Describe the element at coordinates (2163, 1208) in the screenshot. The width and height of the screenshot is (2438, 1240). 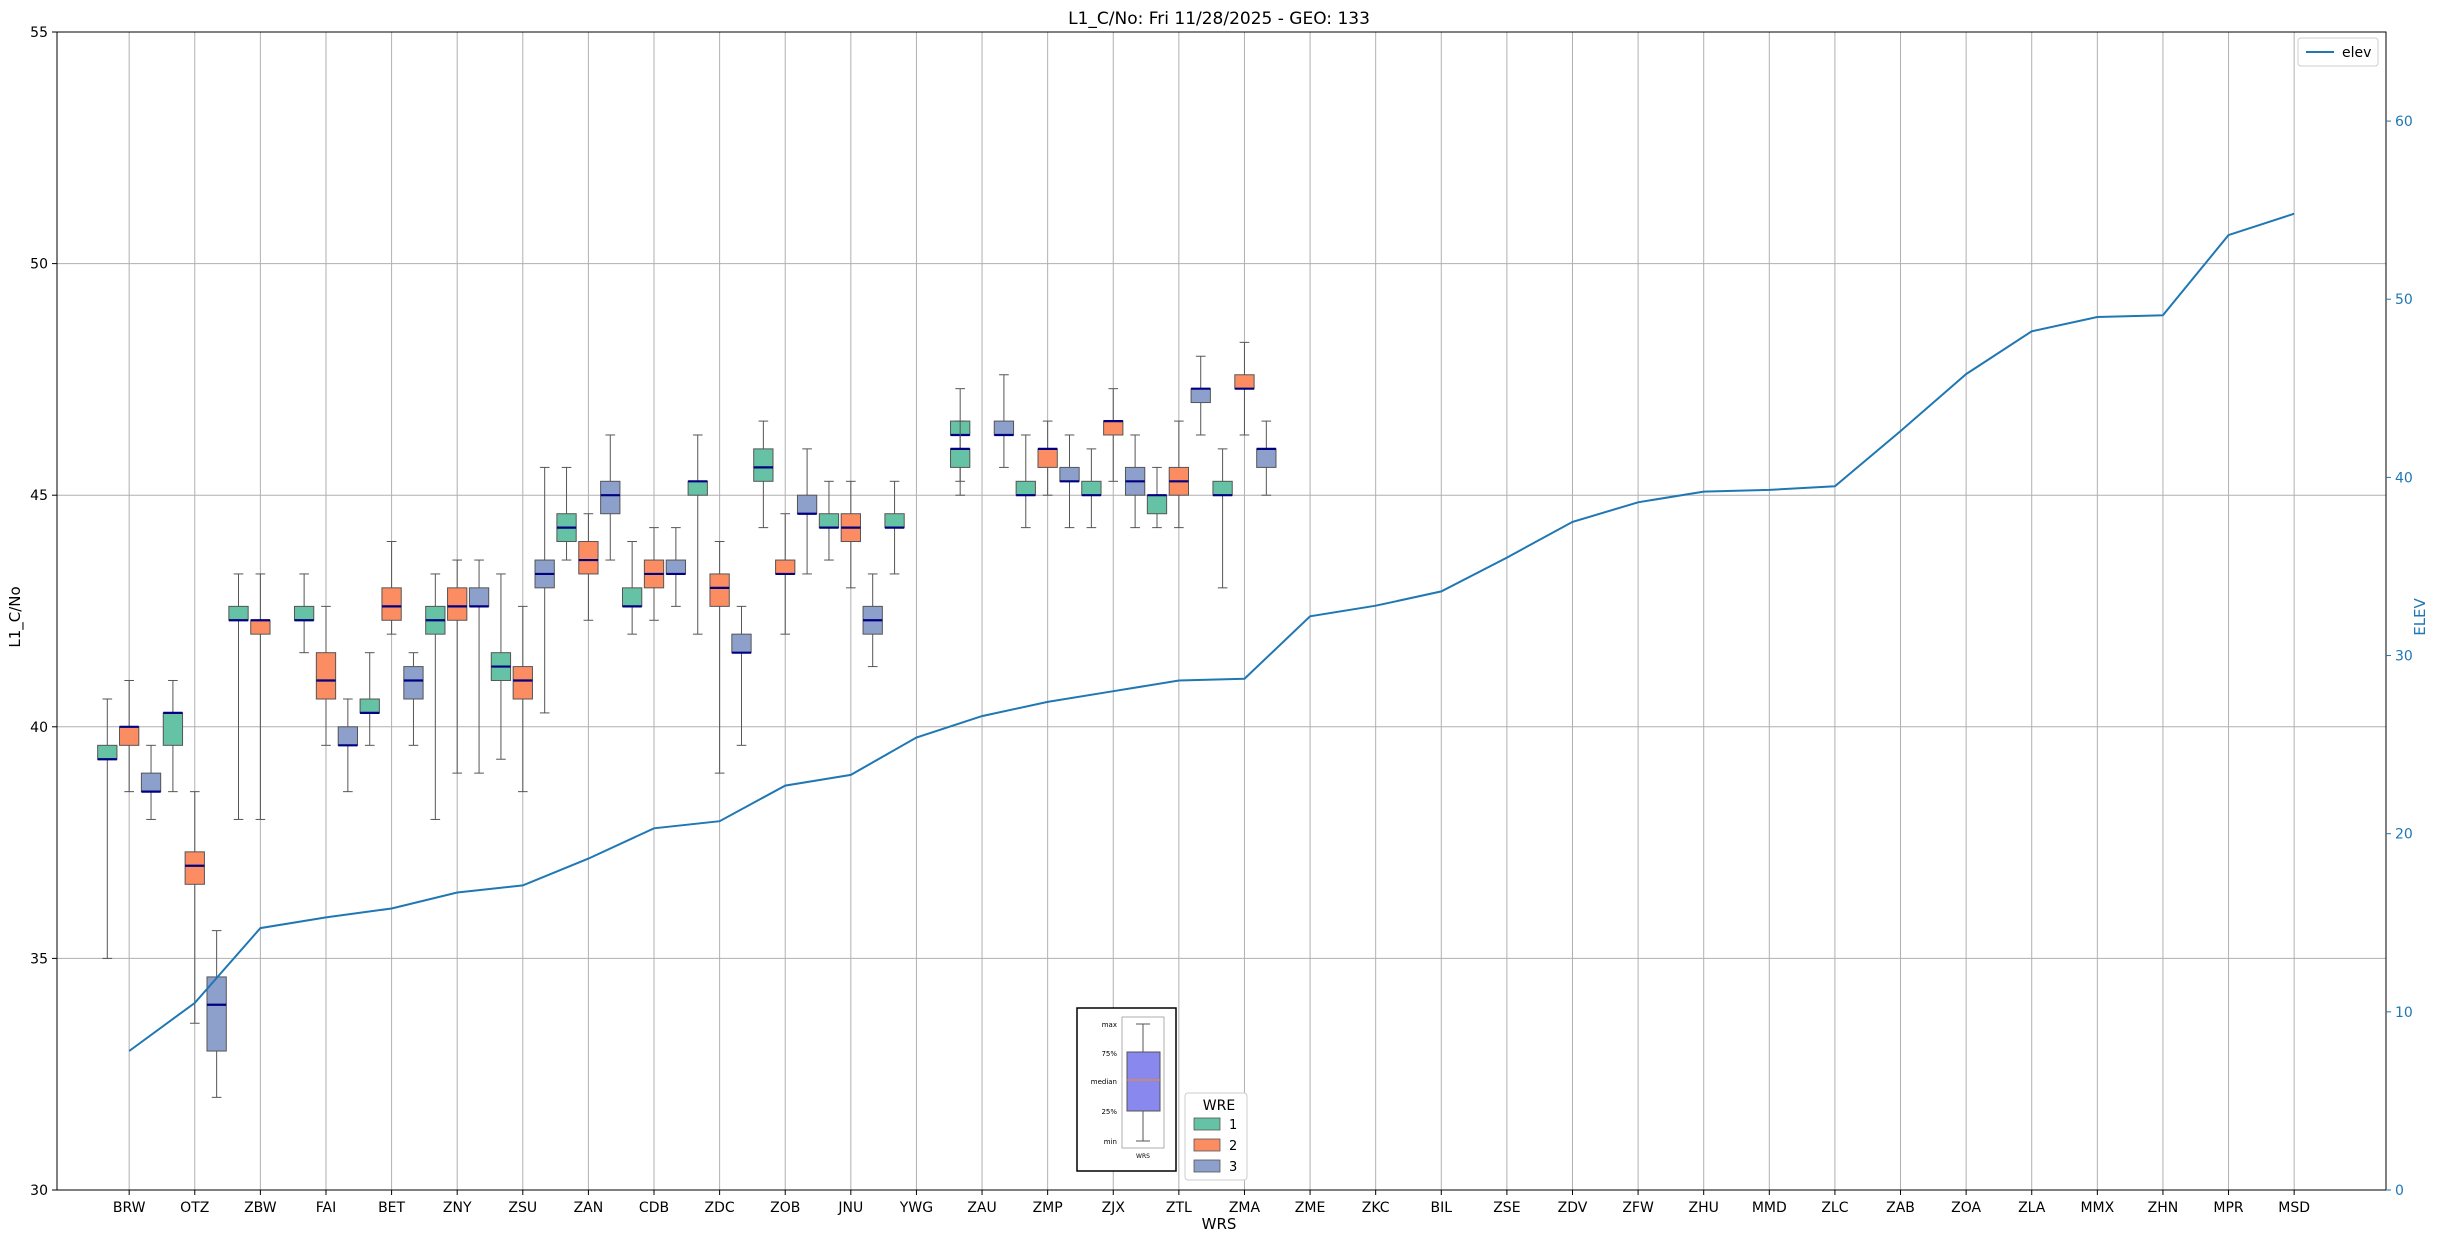
I see `x-tick-label-ZHN: ZHN` at that location.